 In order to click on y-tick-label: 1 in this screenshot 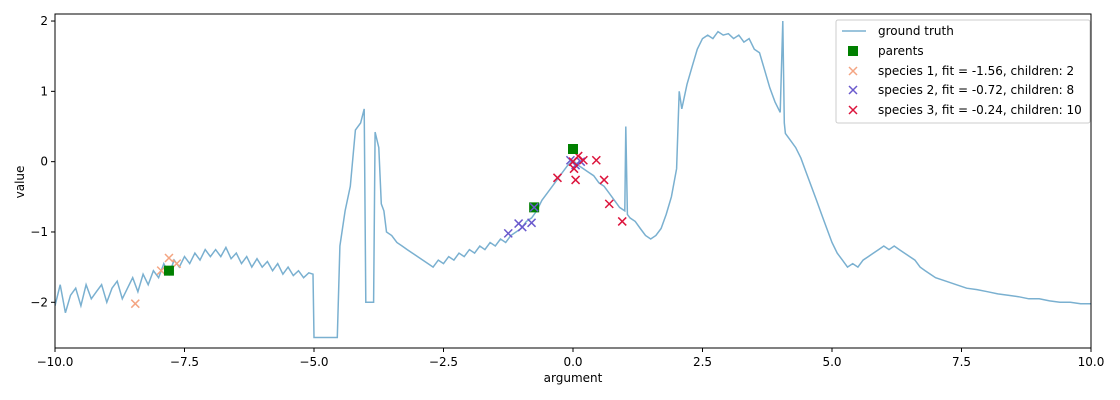, I will do `click(44, 91)`.